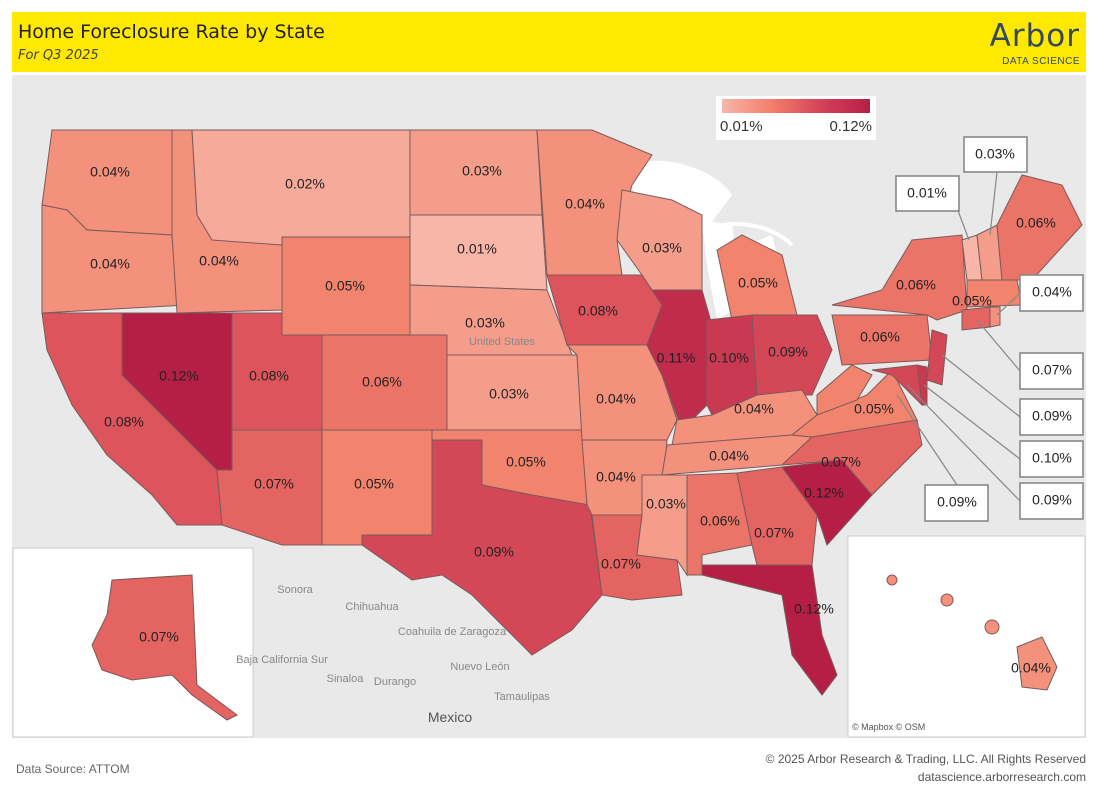 The height and width of the screenshot is (800, 1100). I want to click on state-label-ca: 0.08%, so click(124, 422).